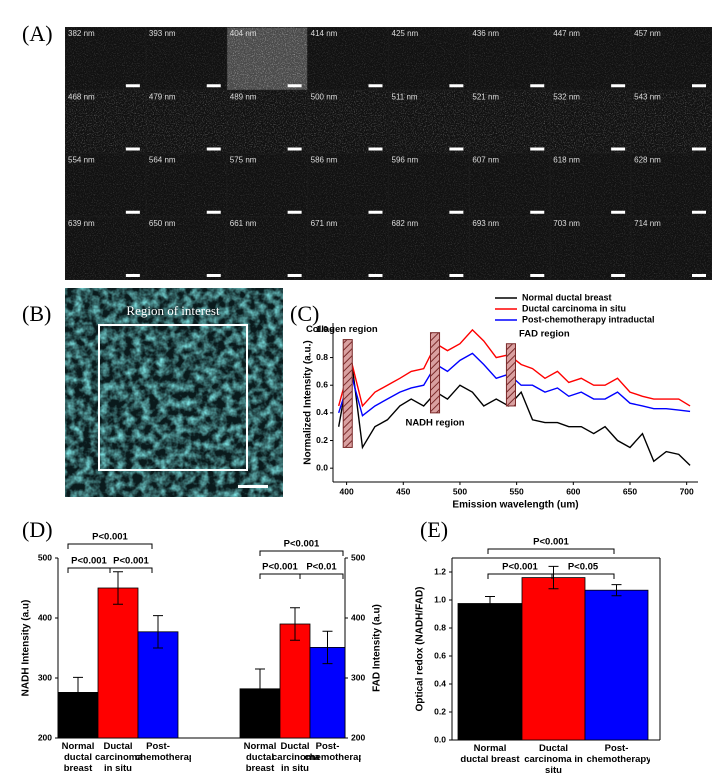 The width and height of the screenshot is (719, 777). I want to click on y-axis-label: FAD Intensity (a.u), so click(377, 648).